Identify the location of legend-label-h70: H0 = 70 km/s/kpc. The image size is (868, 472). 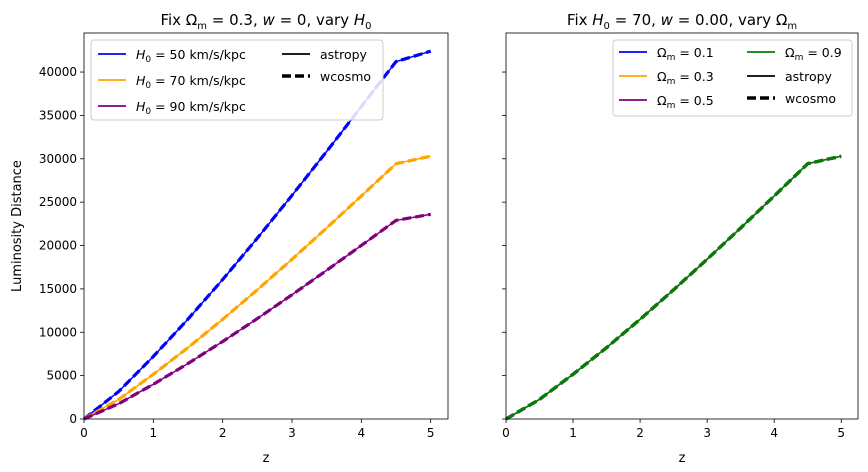
(191, 82).